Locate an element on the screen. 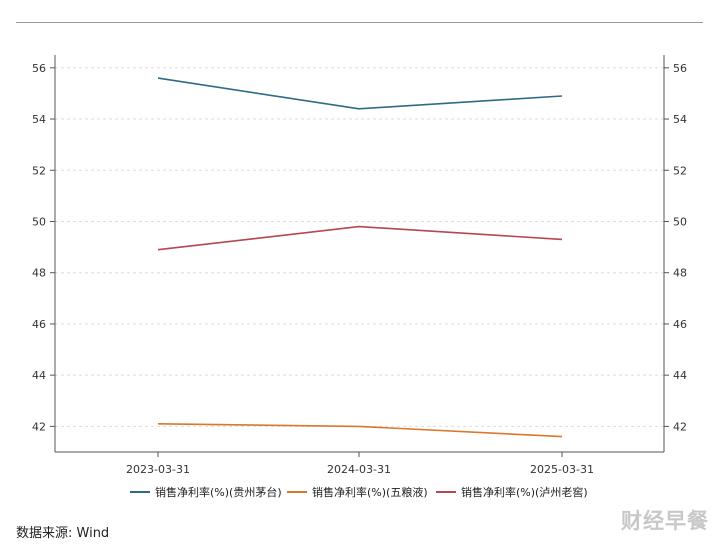  x-tick-label: 2024-03-31 is located at coordinates (359, 469).